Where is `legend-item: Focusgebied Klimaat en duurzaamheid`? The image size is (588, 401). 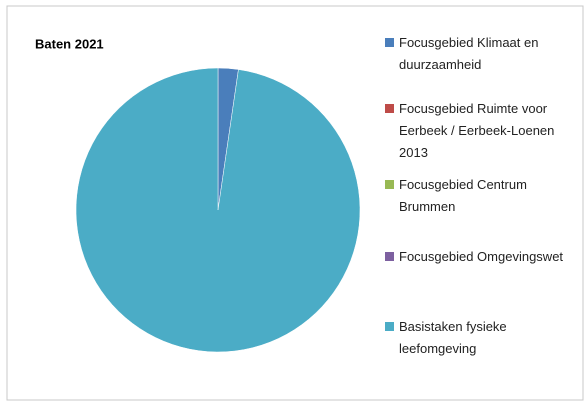
legend-item: Focusgebied Klimaat en duurzaamheid is located at coordinates (475, 54).